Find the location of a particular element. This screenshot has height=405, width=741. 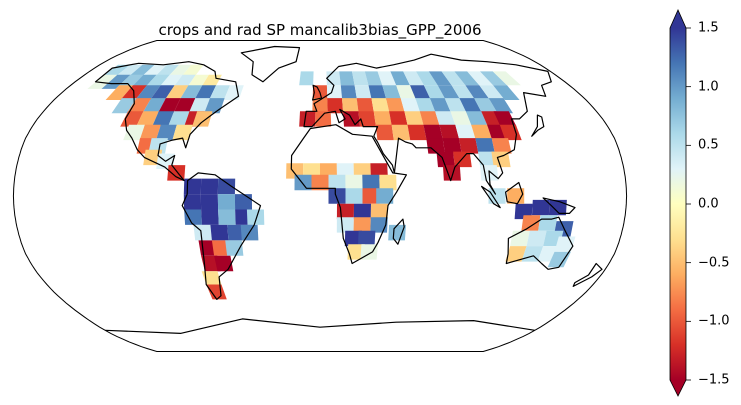

colorbar-tick-label: 1.0 is located at coordinates (708, 87).